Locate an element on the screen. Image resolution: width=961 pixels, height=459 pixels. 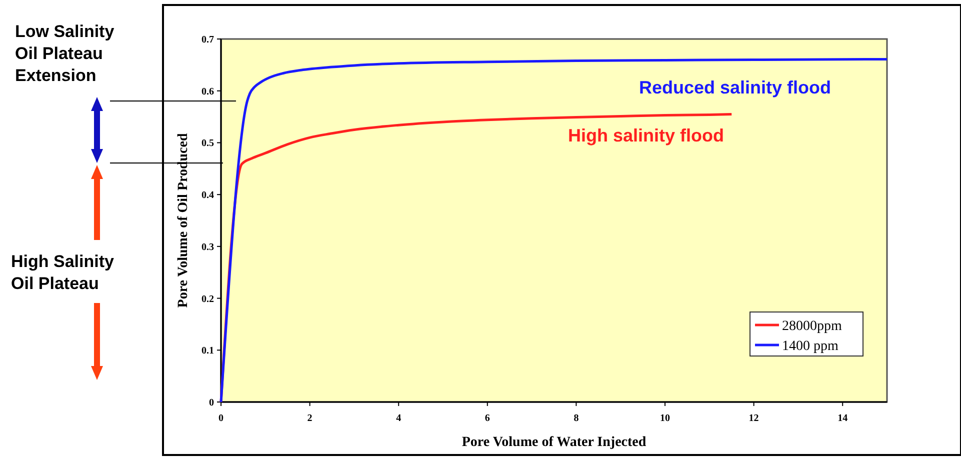
y-tick-label: 0.6 is located at coordinates (208, 92).